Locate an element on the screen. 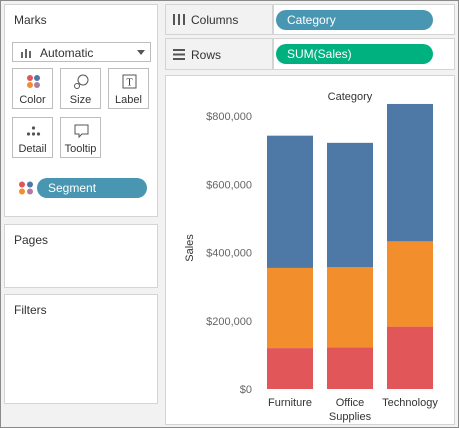  x-tick-label: Technology is located at coordinates (410, 403).